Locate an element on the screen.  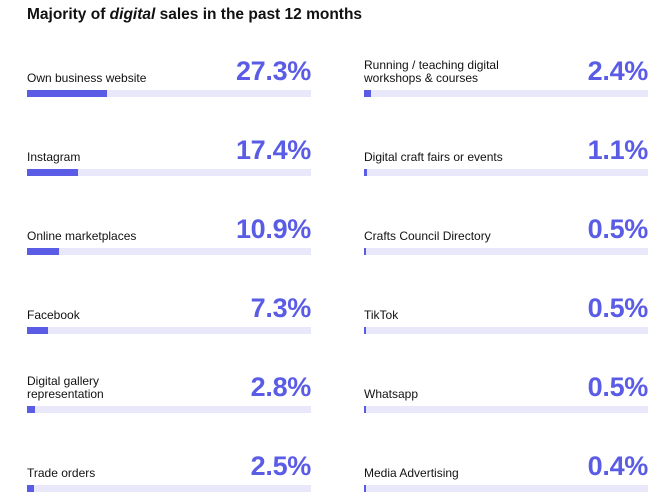
bar-value: 7.3% is located at coordinates (281, 308).